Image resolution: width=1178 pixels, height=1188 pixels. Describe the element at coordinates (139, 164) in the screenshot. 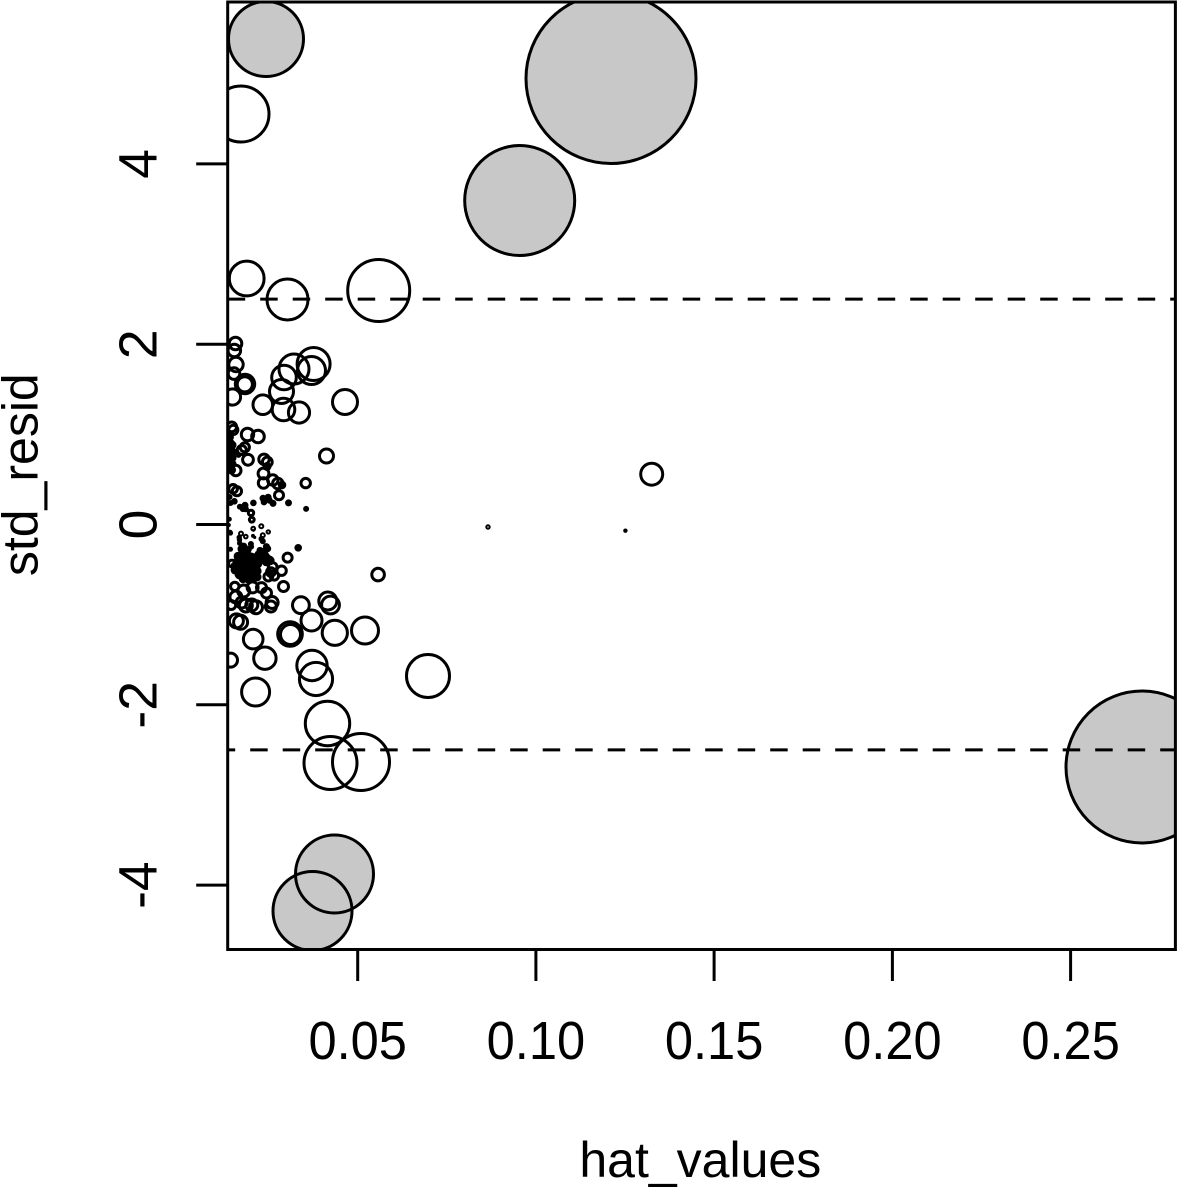

I see `svg-text: 4` at that location.